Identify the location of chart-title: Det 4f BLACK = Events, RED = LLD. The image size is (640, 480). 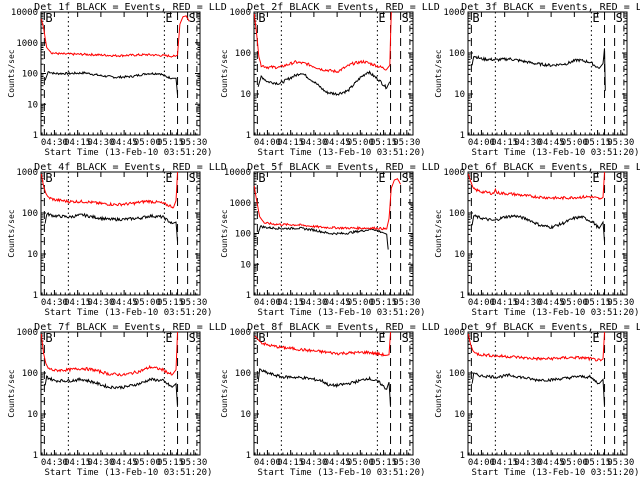
(130, 167).